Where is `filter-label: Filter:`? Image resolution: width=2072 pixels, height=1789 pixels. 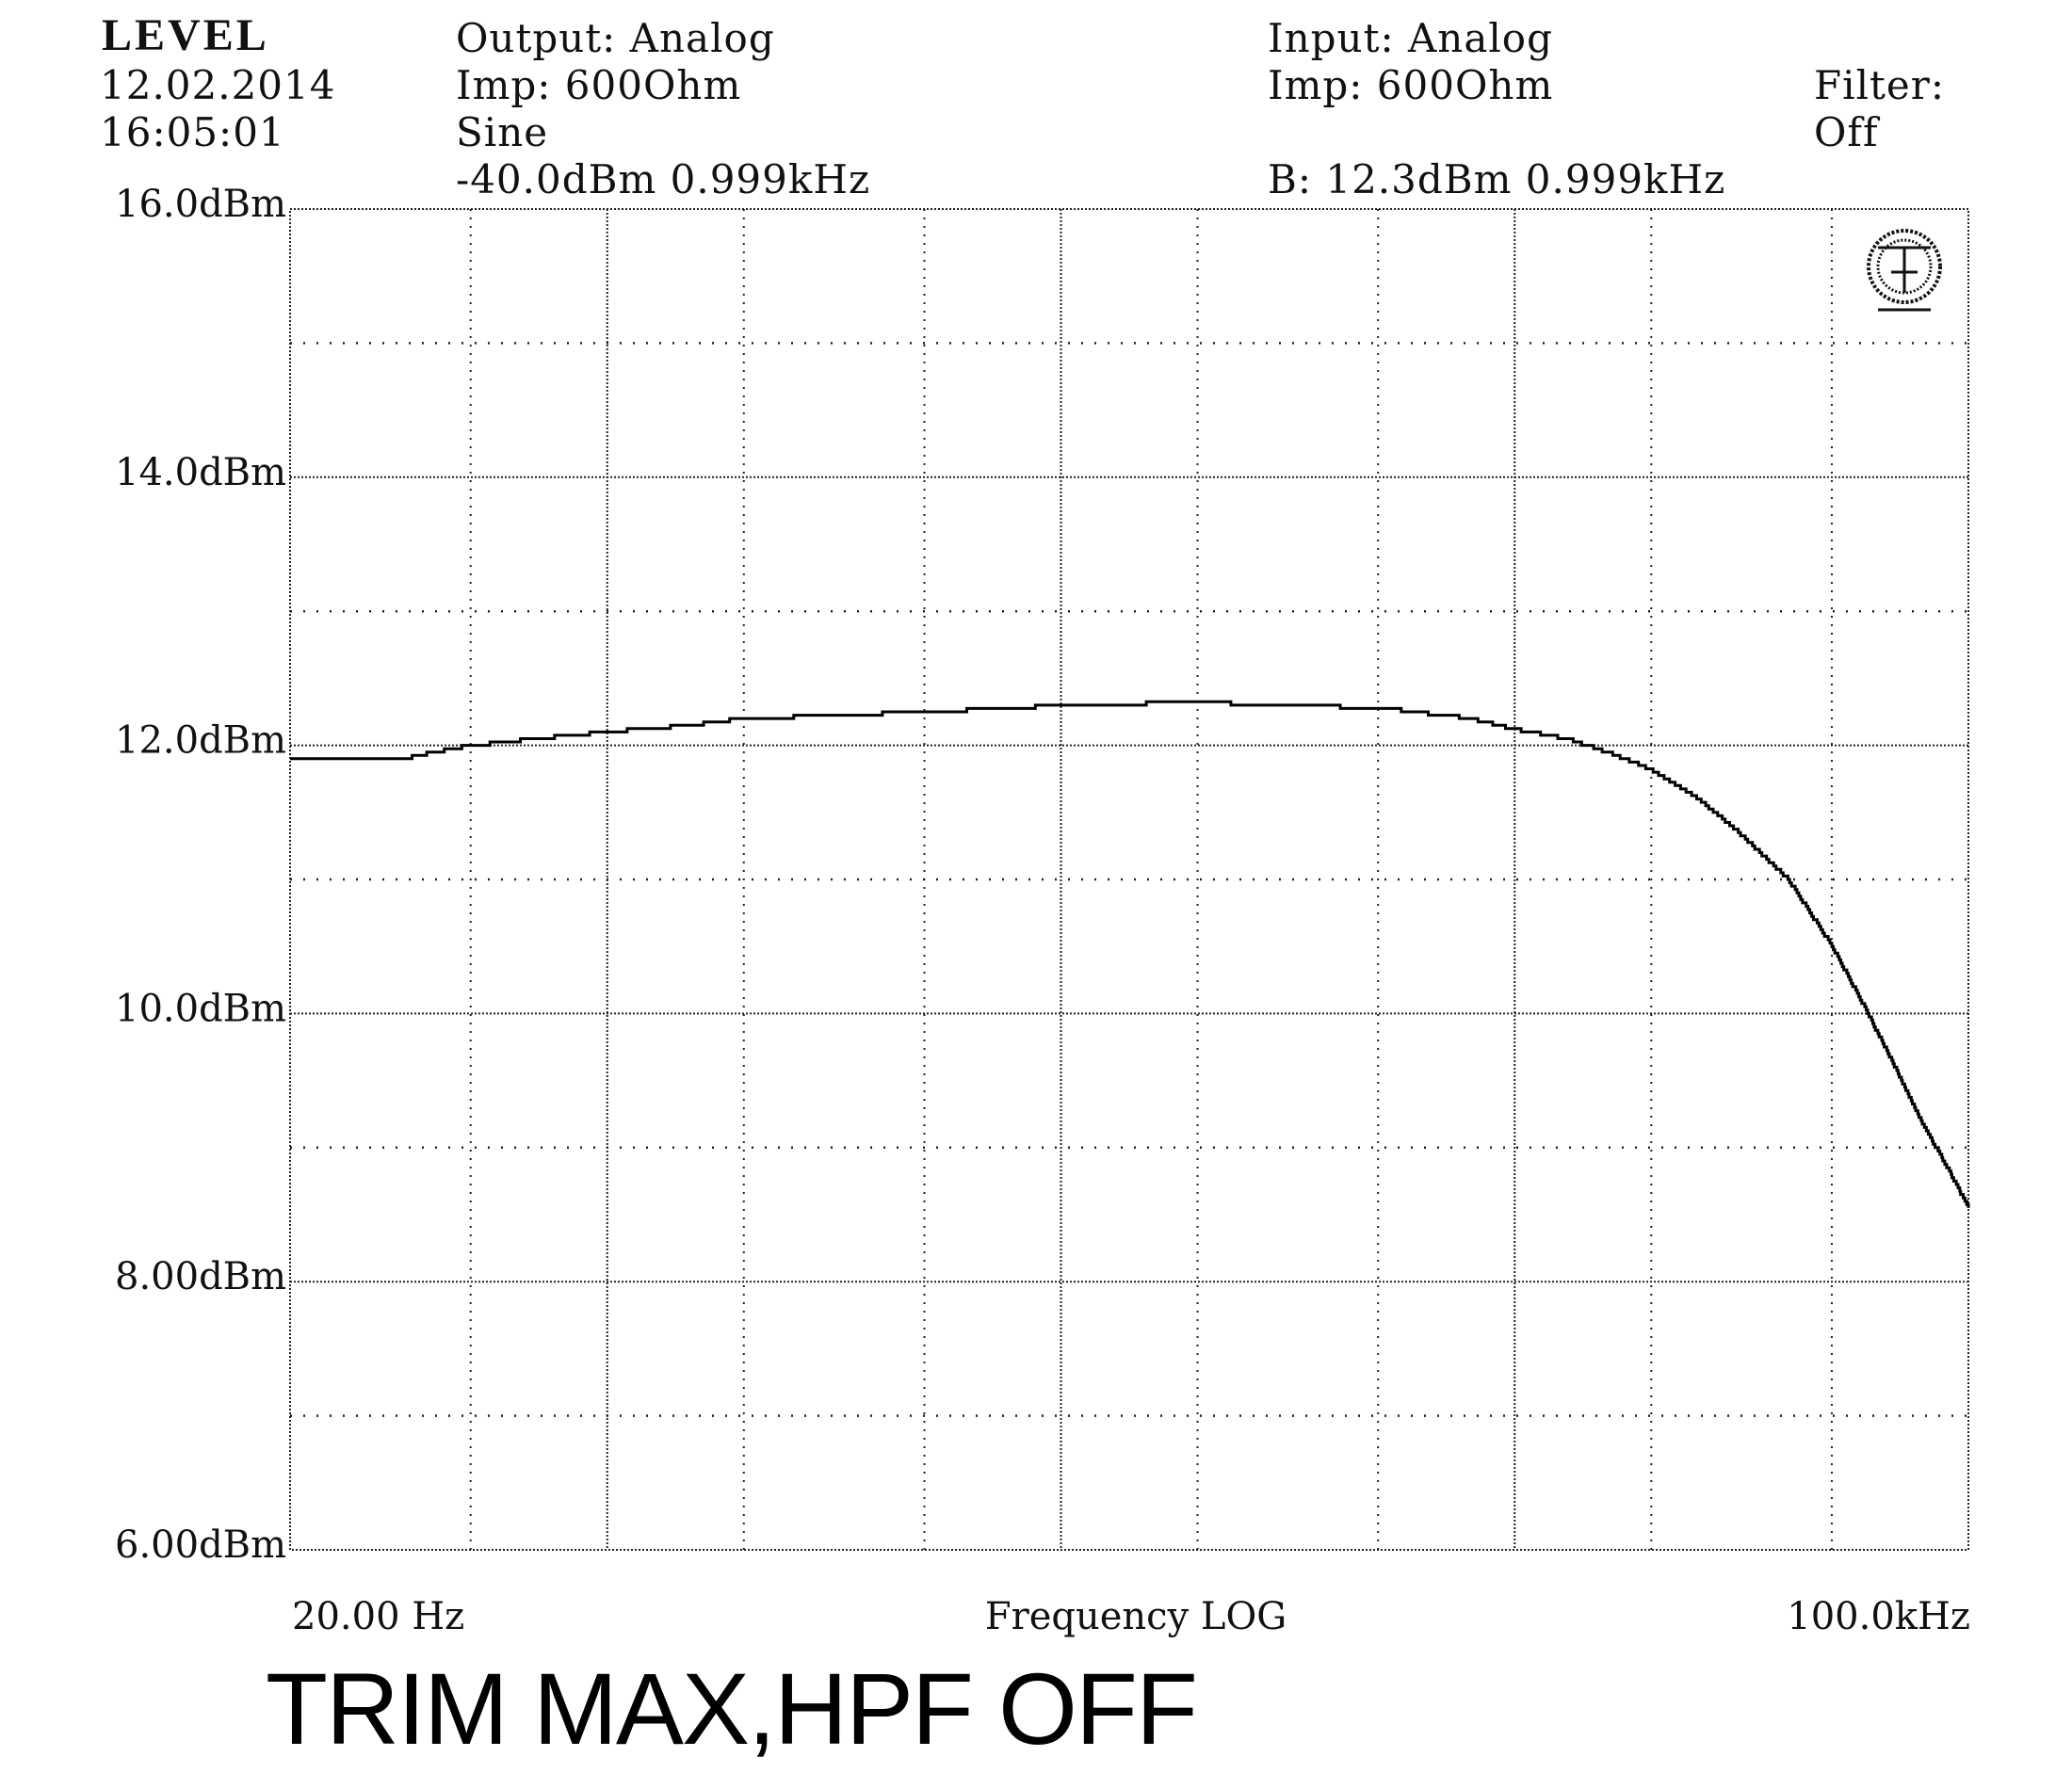 filter-label: Filter: is located at coordinates (1880, 85).